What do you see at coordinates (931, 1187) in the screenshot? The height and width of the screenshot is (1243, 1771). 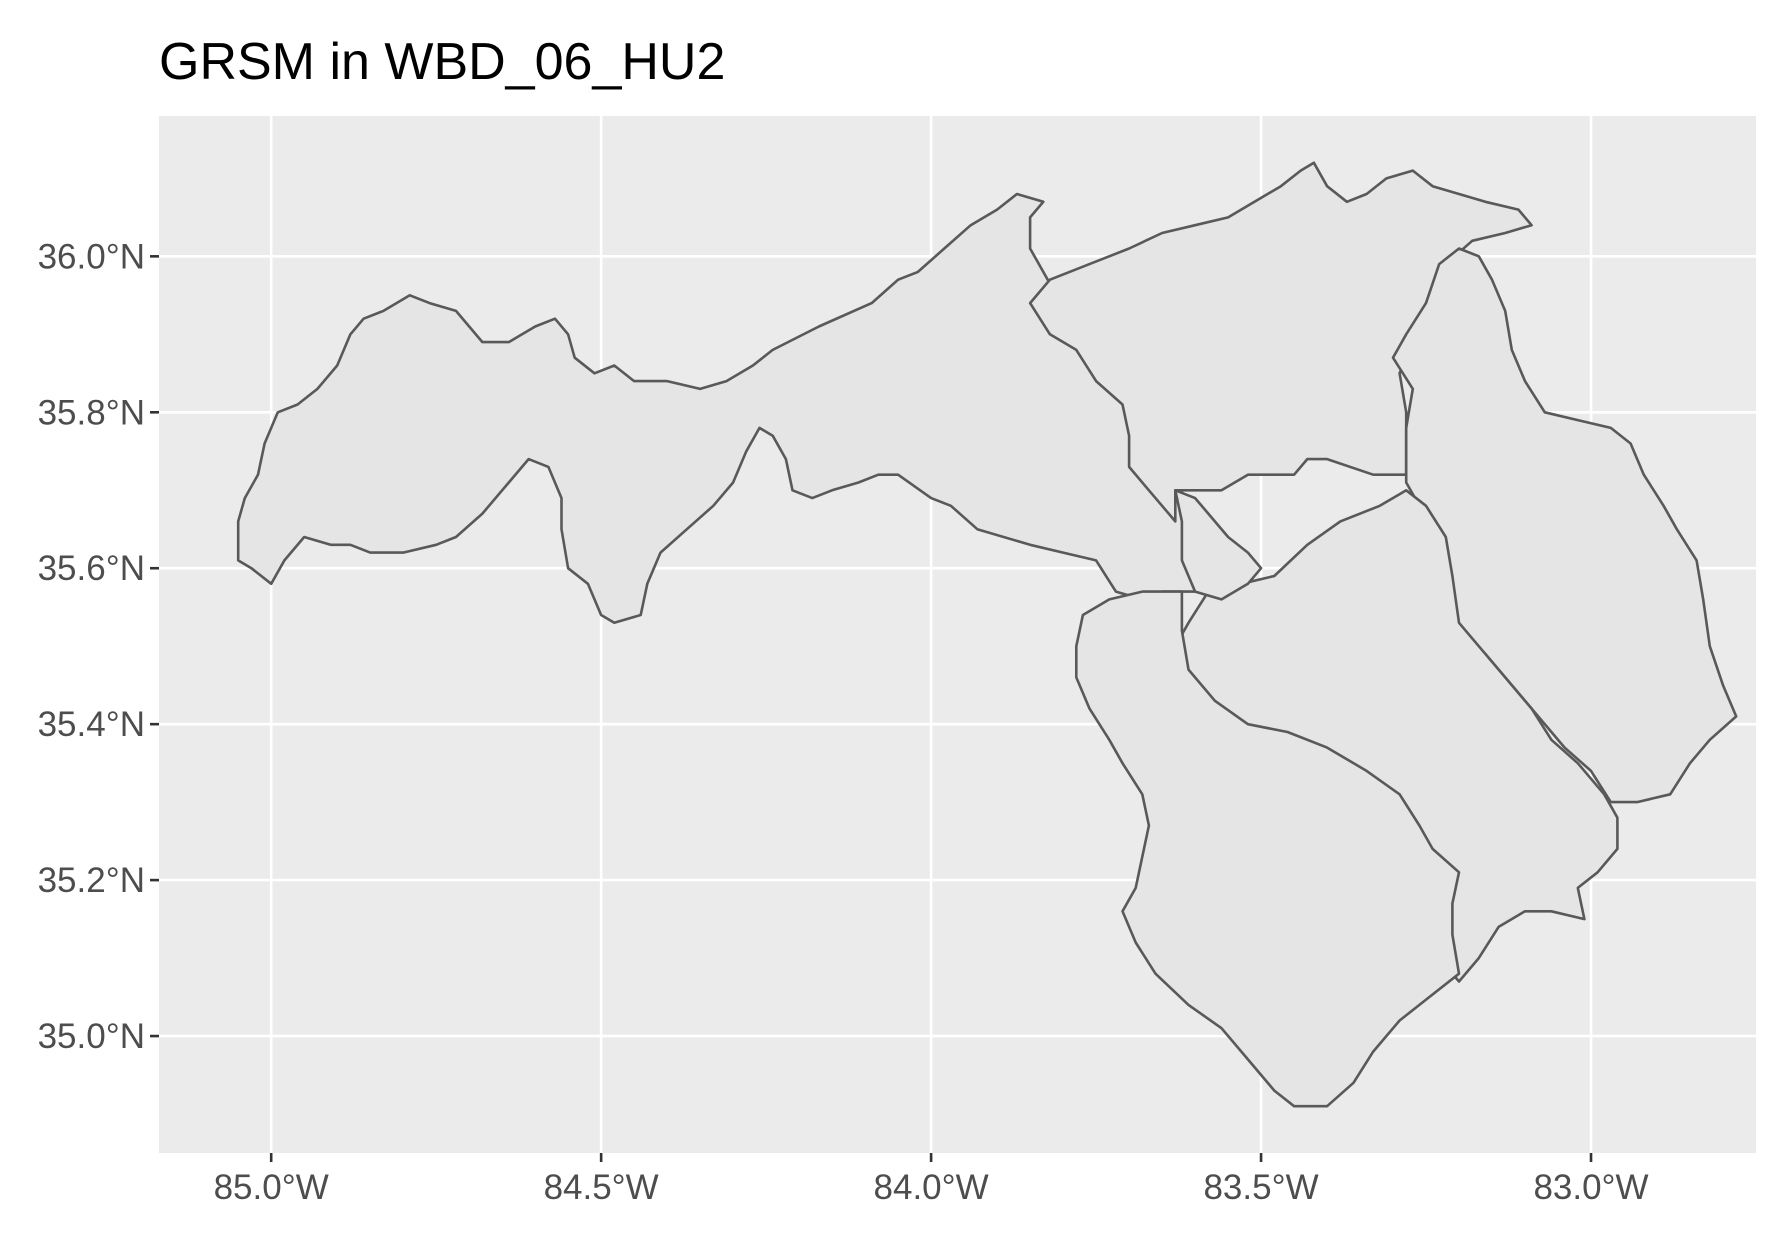 I see `x-tick-label: 84.0°W` at bounding box center [931, 1187].